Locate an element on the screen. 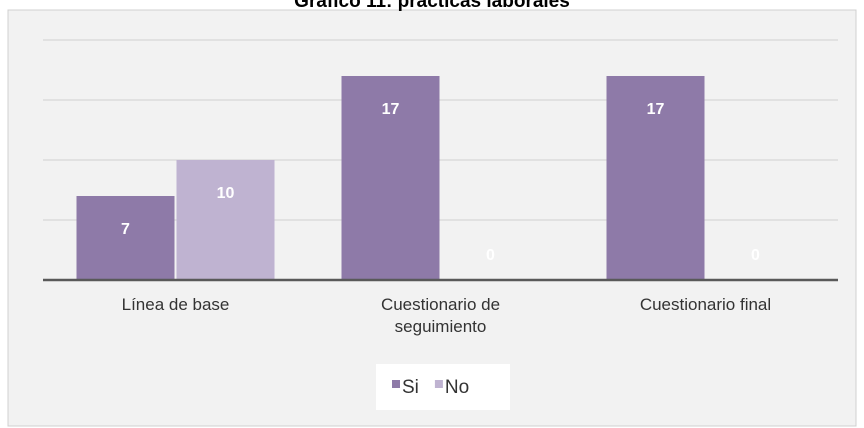  x-tick-label: Cuestionario final is located at coordinates (705, 304).